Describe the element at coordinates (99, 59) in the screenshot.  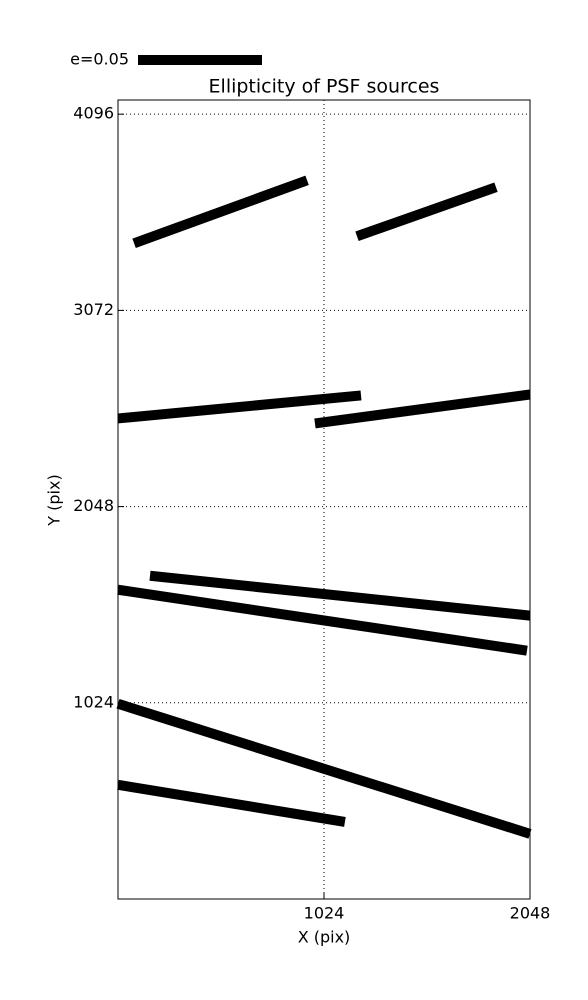
I see `key-label: e=0.05` at that location.